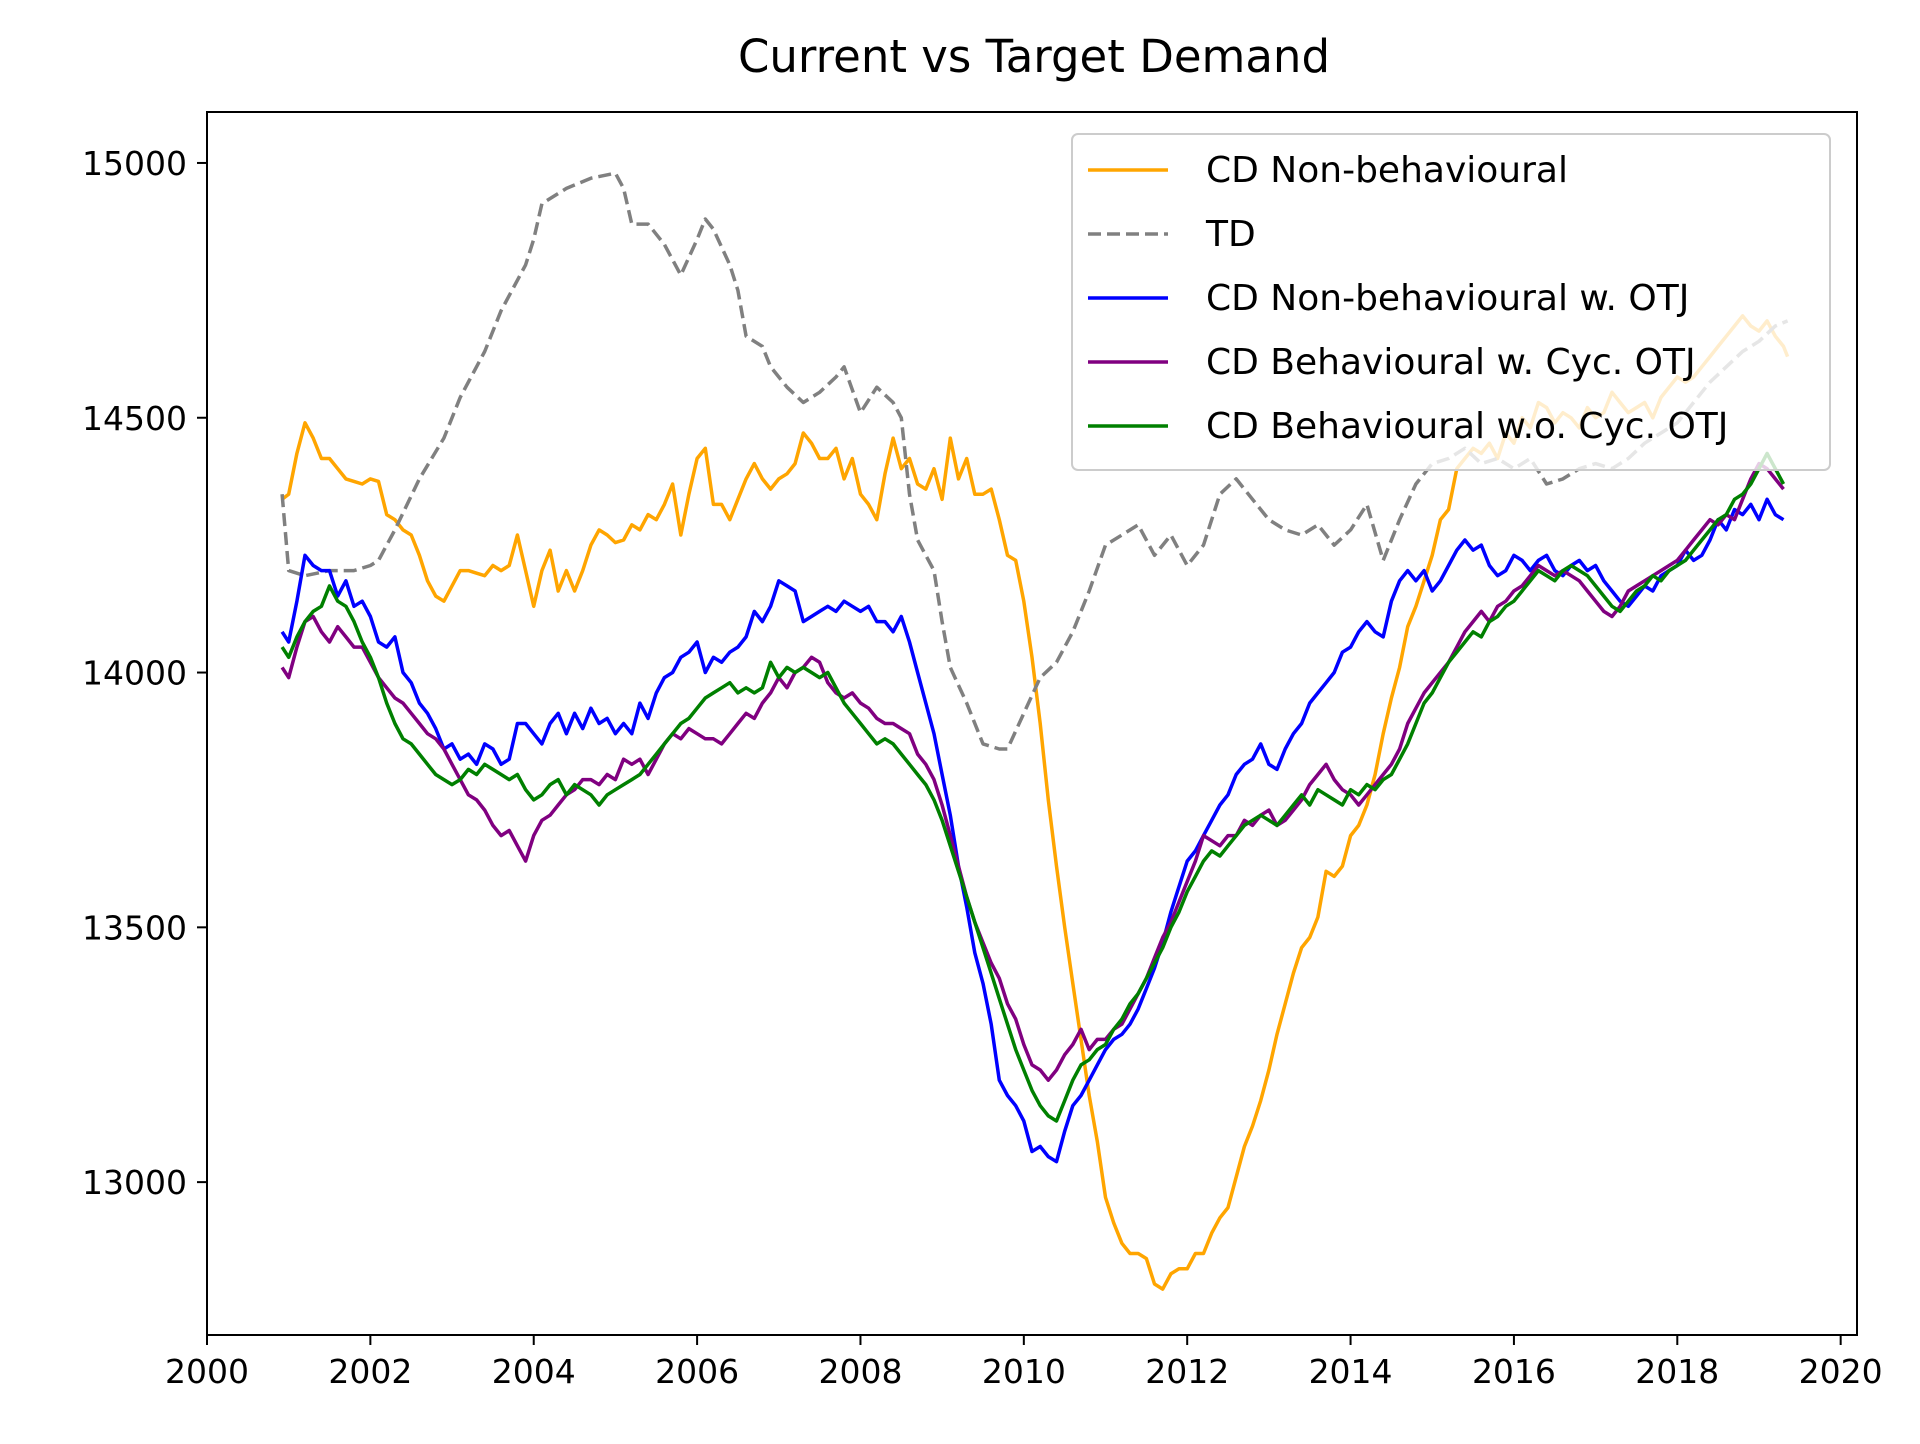 The height and width of the screenshot is (1444, 1920). Describe the element at coordinates (1677, 1371) in the screenshot. I see `x-tick-label: 2018` at that location.